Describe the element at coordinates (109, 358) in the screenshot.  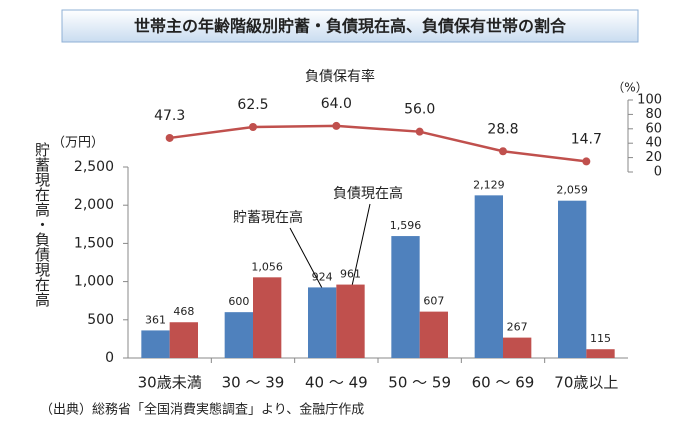
I see `y-tick-label: 0` at that location.